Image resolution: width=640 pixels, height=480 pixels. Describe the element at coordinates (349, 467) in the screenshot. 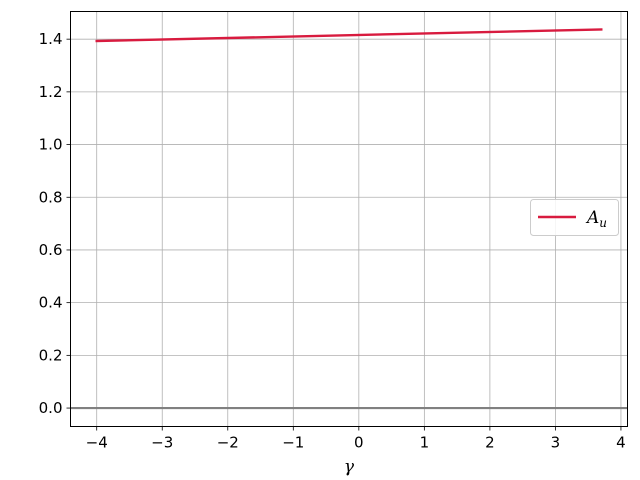

I see `x-axis-label: γ` at that location.